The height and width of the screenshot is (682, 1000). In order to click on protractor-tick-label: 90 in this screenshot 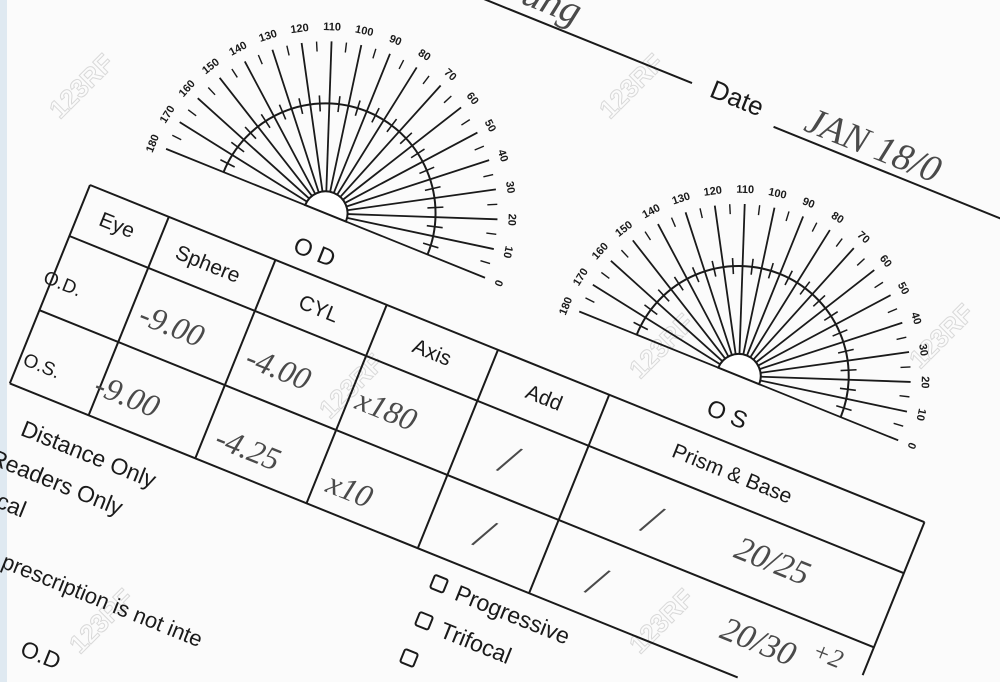, I will do `click(809, 204)`.